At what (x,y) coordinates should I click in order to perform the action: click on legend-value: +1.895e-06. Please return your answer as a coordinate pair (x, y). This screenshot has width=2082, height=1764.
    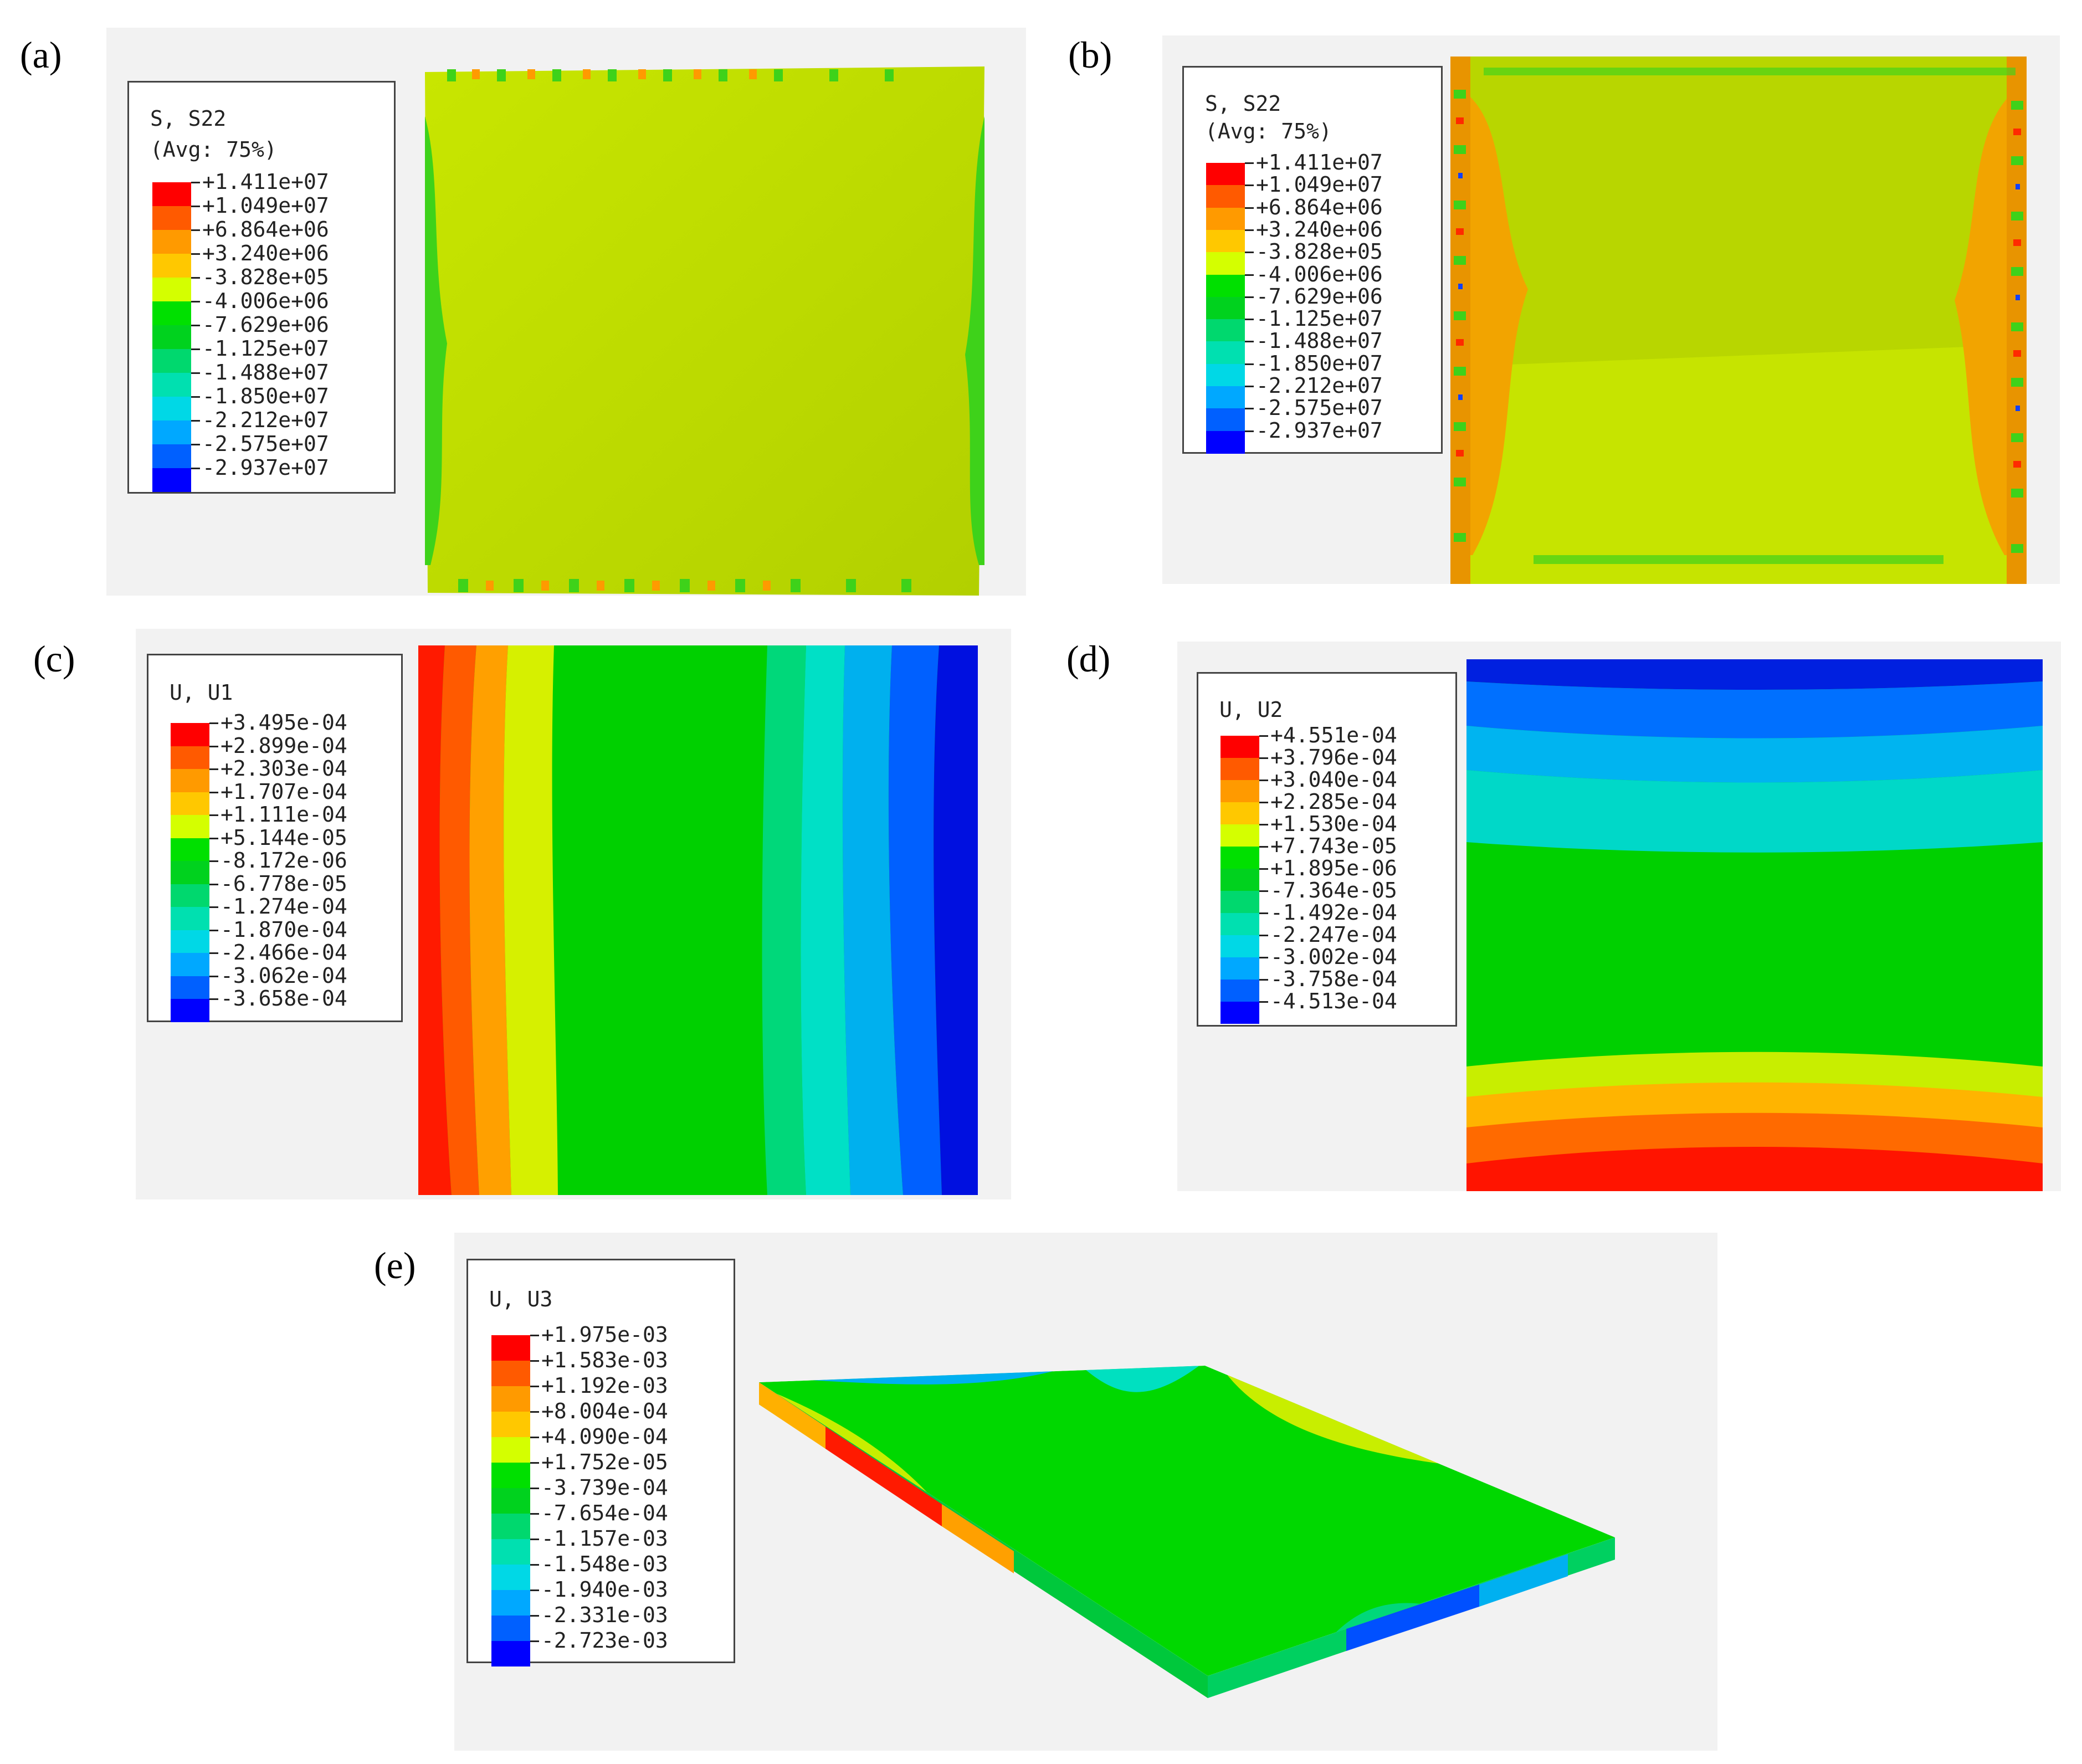
    Looking at the image, I should click on (1333, 868).